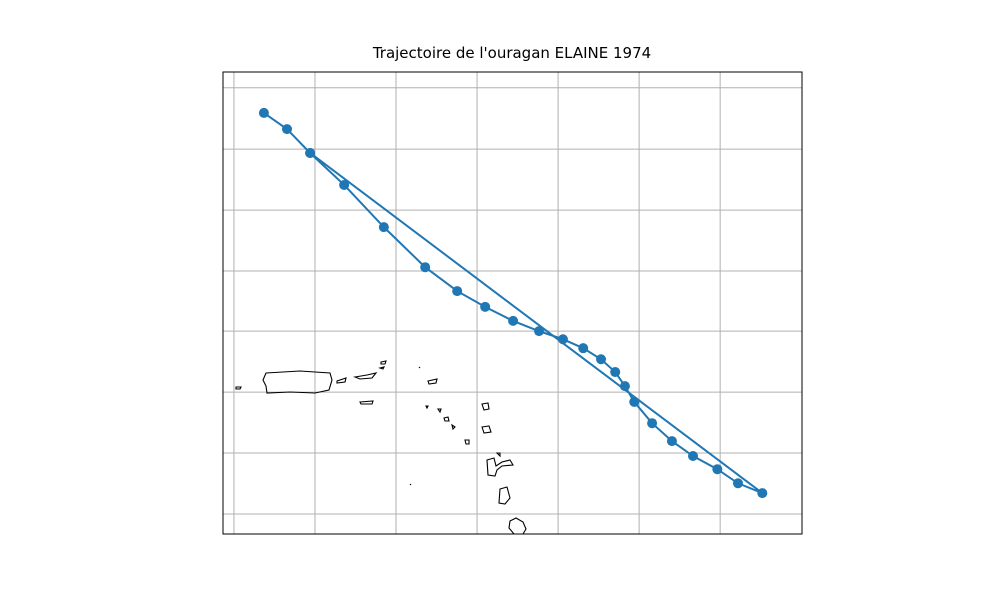 This screenshot has width=1000, height=600. What do you see at coordinates (341, 380) in the screenshot?
I see `vieques` at bounding box center [341, 380].